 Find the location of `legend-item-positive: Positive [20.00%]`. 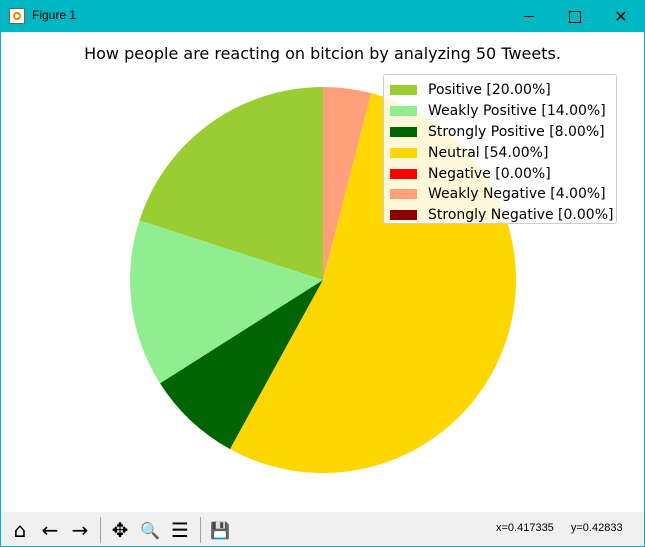

legend-item-positive: Positive [20.00%] is located at coordinates (500, 90).